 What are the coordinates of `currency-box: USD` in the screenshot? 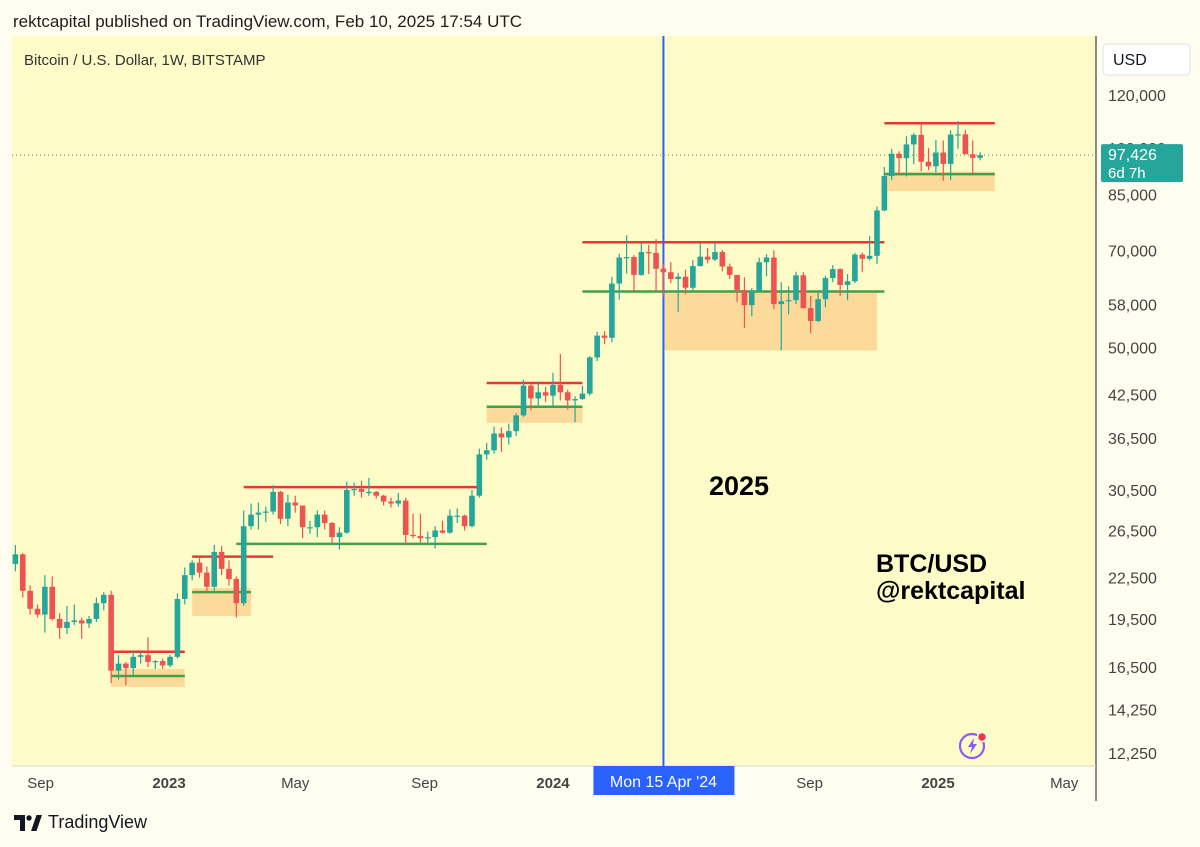 It's located at (1146, 59).